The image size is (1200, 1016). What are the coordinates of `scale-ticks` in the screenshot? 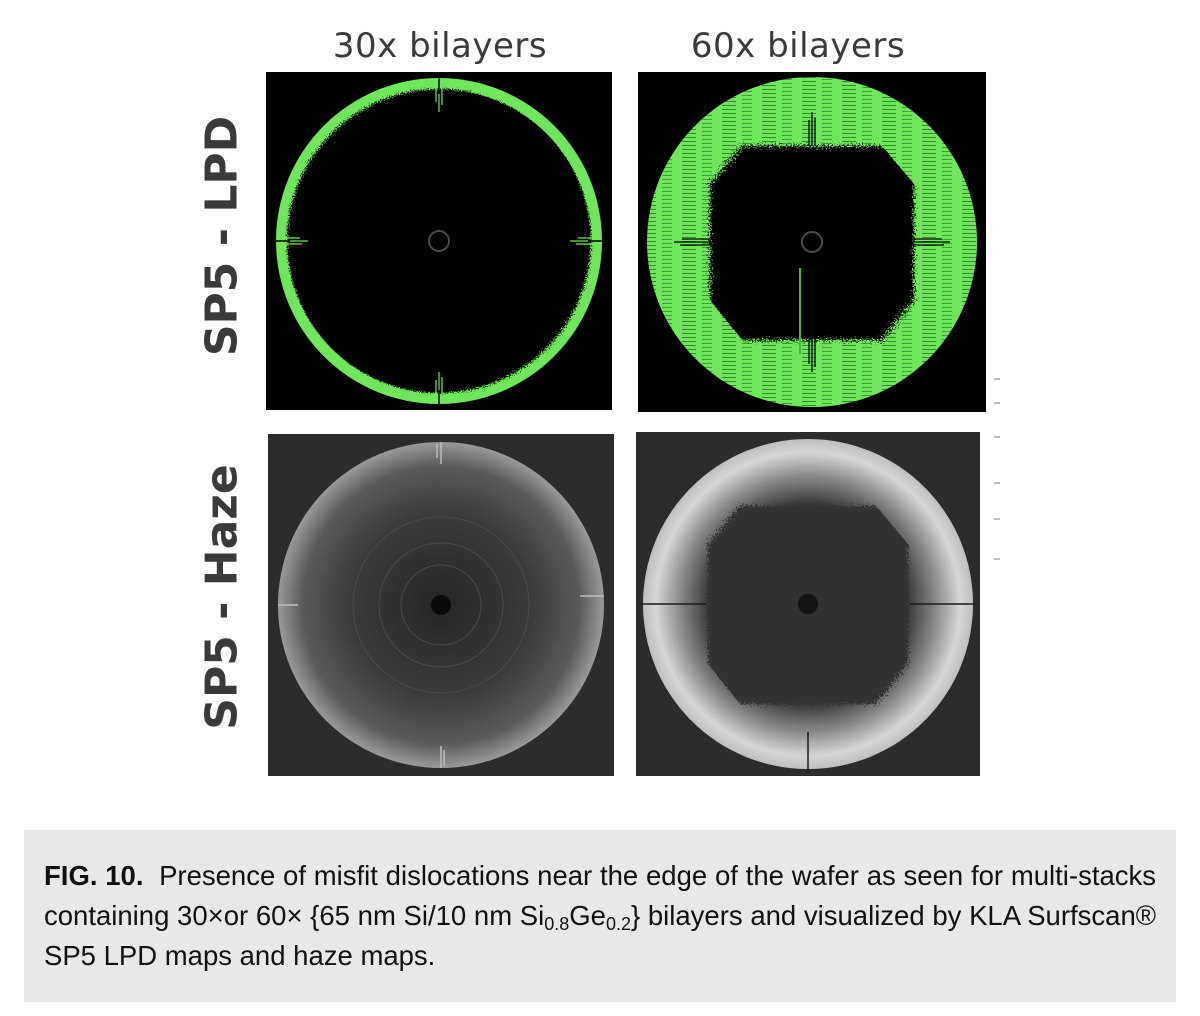 It's located at (999, 470).